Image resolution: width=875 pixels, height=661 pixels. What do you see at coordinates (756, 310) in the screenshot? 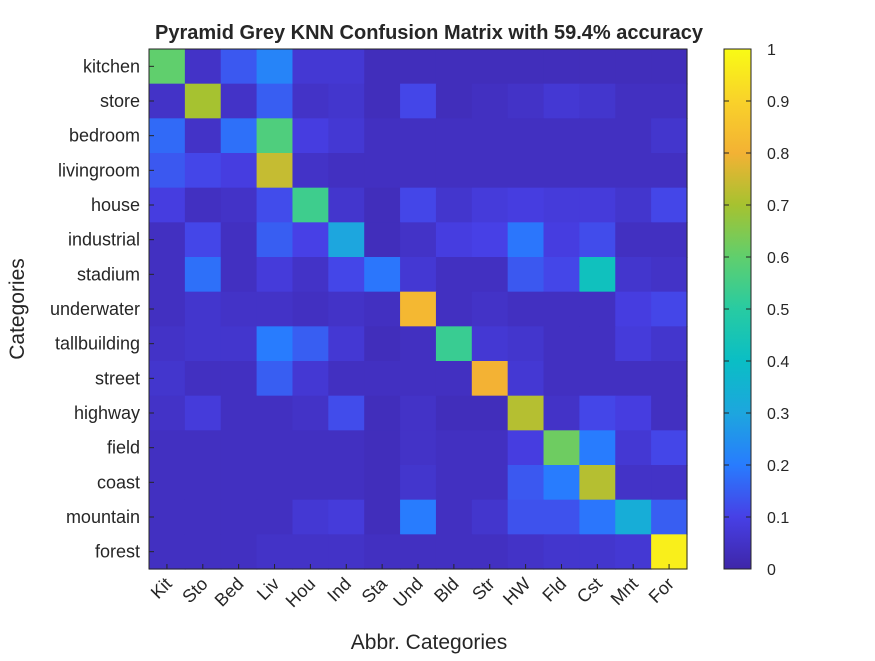
I see `colorbar: 0 0.1 0.2 0.3 0.4 0.5 0.6 0.7 0.8 0.9 1` at bounding box center [756, 310].